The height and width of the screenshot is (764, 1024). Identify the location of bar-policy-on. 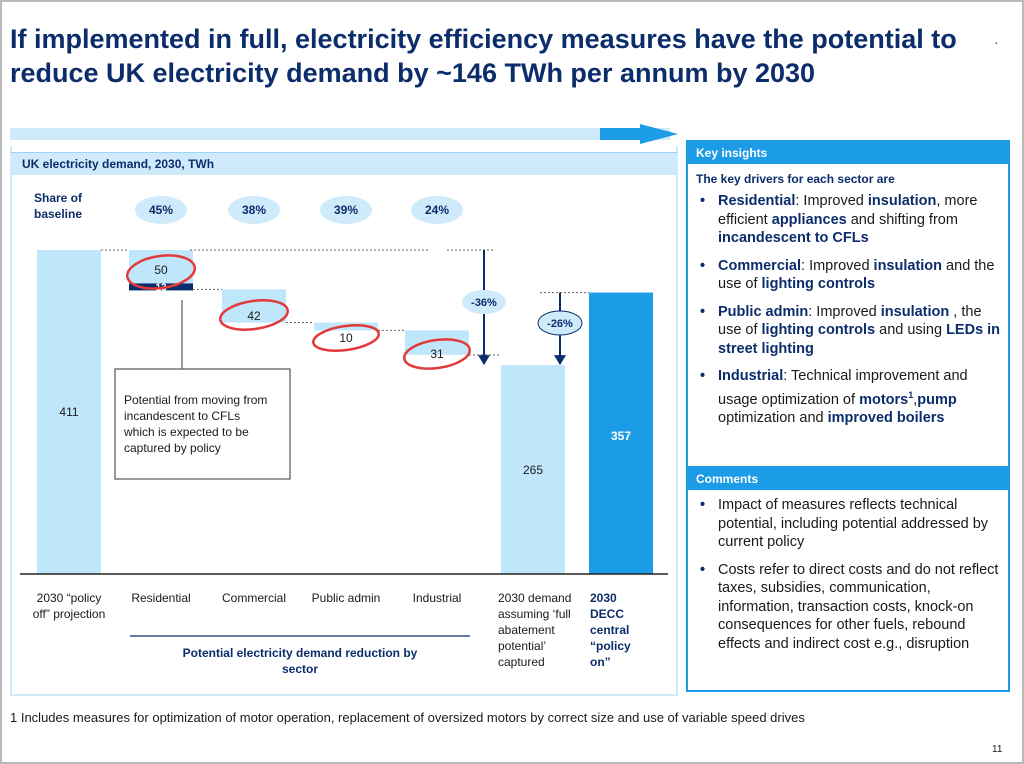
(621, 433).